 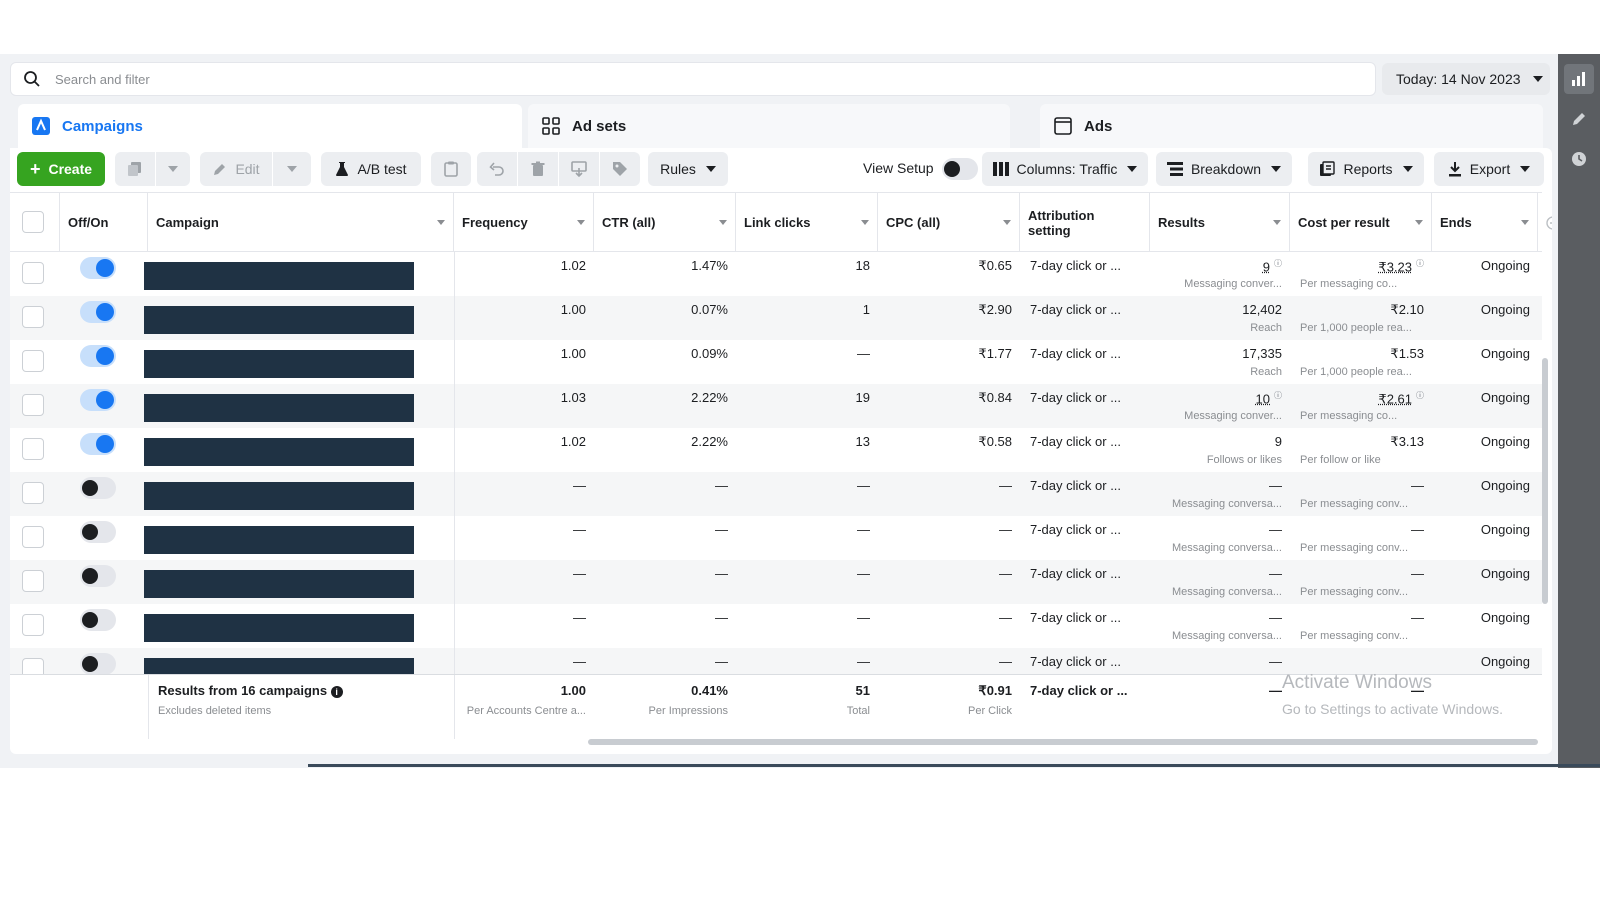 I want to click on cell-cost-per-result: ₹3.13 Per follow or like, so click(x=1362, y=450).